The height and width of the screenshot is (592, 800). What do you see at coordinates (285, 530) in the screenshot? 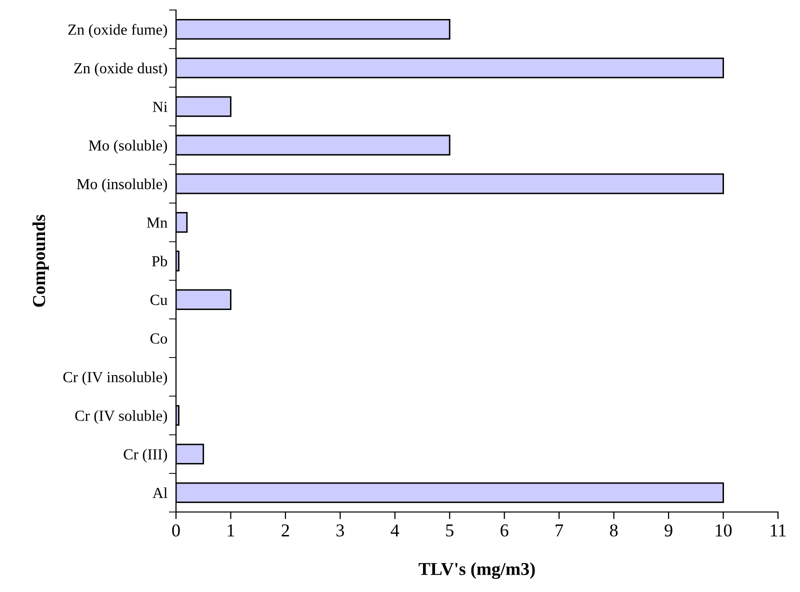
I see `x-tick-label: 2` at bounding box center [285, 530].